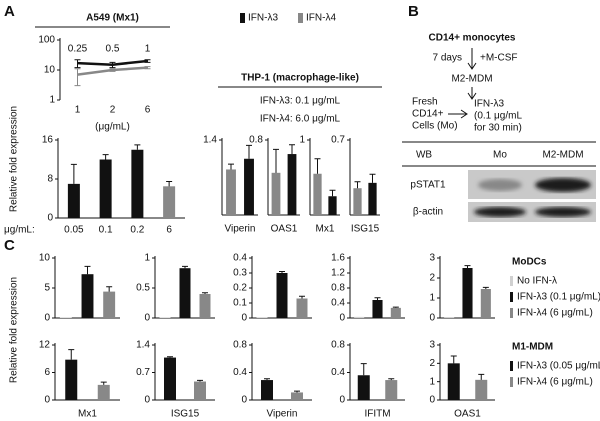 The width and height of the screenshot is (600, 421). I want to click on x-tick-label: 0.1, so click(106, 230).